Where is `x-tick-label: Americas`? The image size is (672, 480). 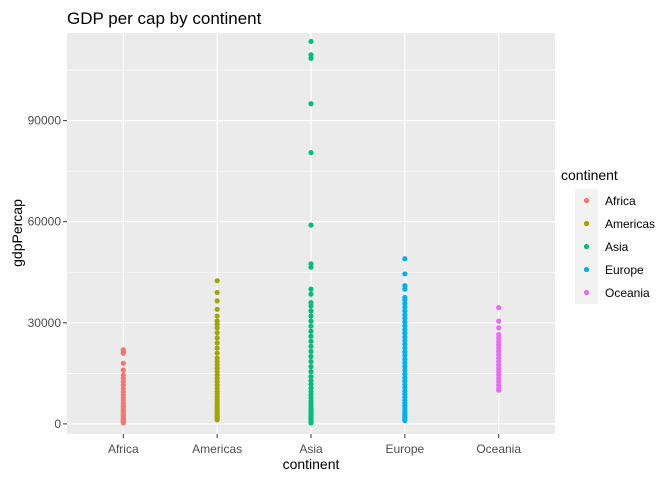 x-tick-label: Americas is located at coordinates (217, 449).